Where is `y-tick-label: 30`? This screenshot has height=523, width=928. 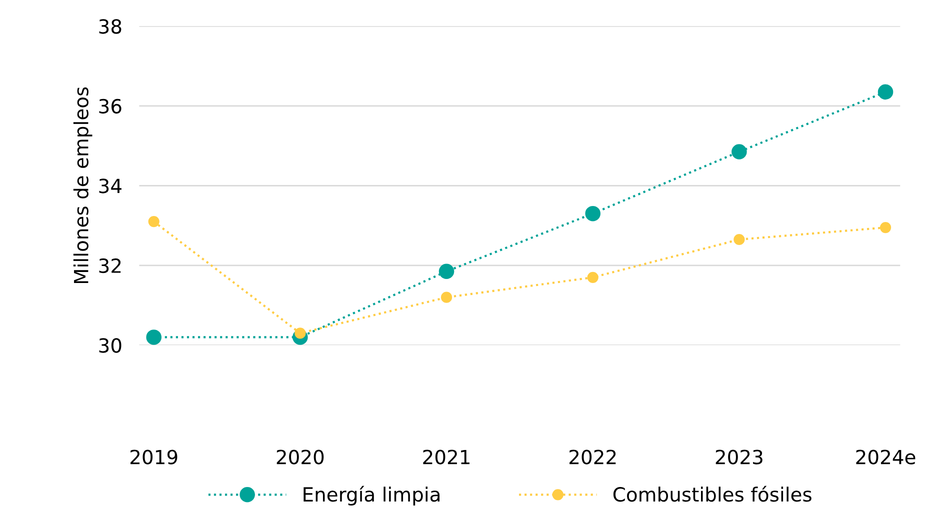
y-tick-label: 30 is located at coordinates (110, 345).